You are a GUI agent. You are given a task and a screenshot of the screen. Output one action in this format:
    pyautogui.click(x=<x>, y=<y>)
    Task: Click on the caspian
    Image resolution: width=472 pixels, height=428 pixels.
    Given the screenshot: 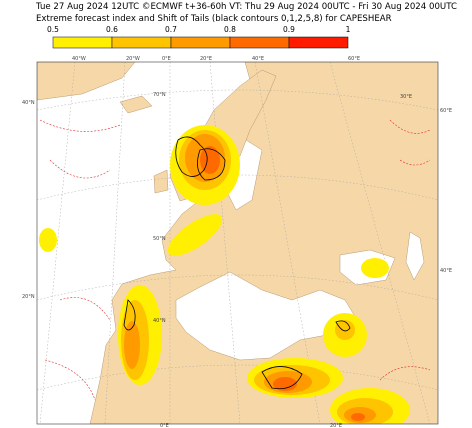 What is the action you would take?
    pyautogui.click(x=415, y=256)
    